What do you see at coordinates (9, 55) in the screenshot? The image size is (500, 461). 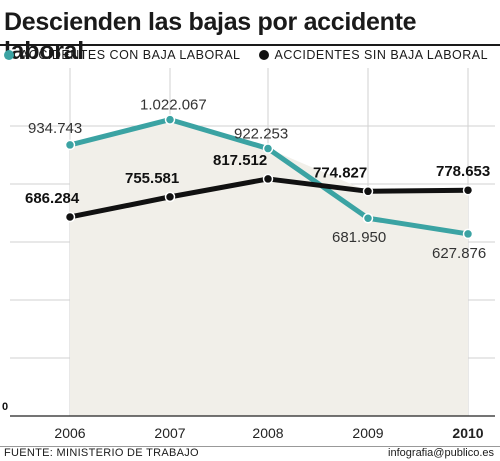 I see `legend-marker-con-baja` at bounding box center [9, 55].